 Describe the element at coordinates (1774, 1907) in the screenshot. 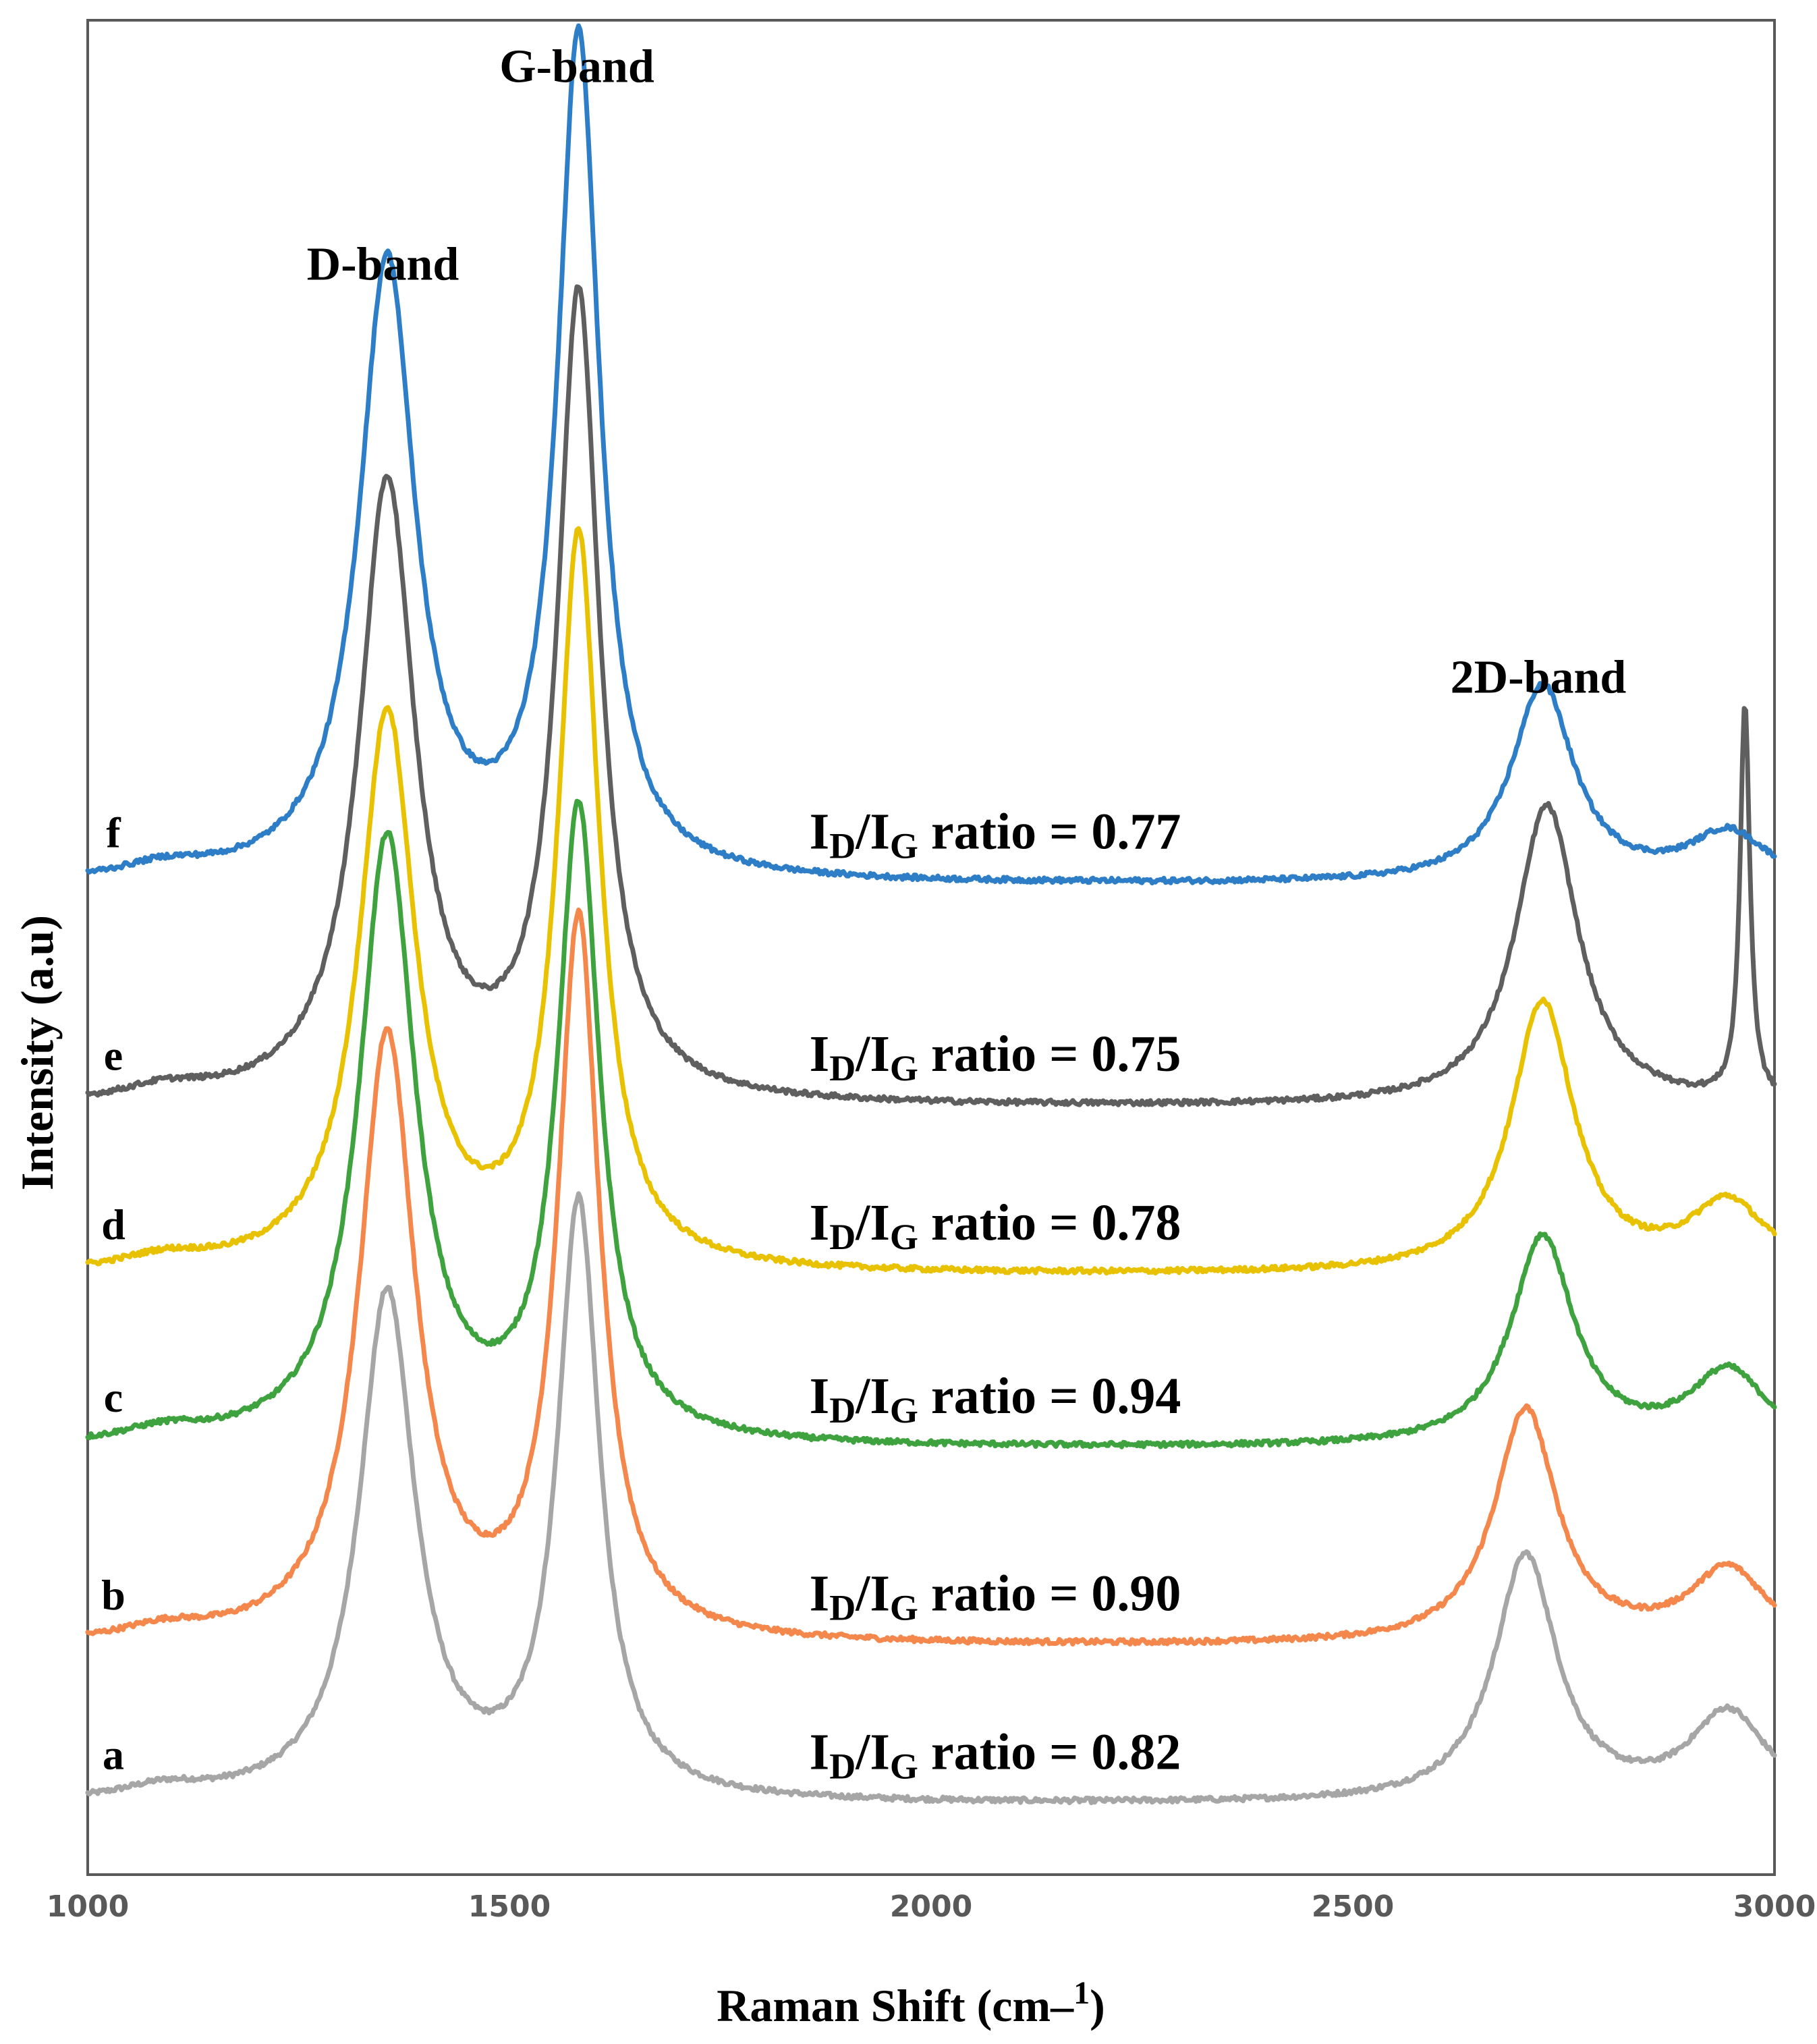

I see `x-tick-label-3000: 3000` at that location.